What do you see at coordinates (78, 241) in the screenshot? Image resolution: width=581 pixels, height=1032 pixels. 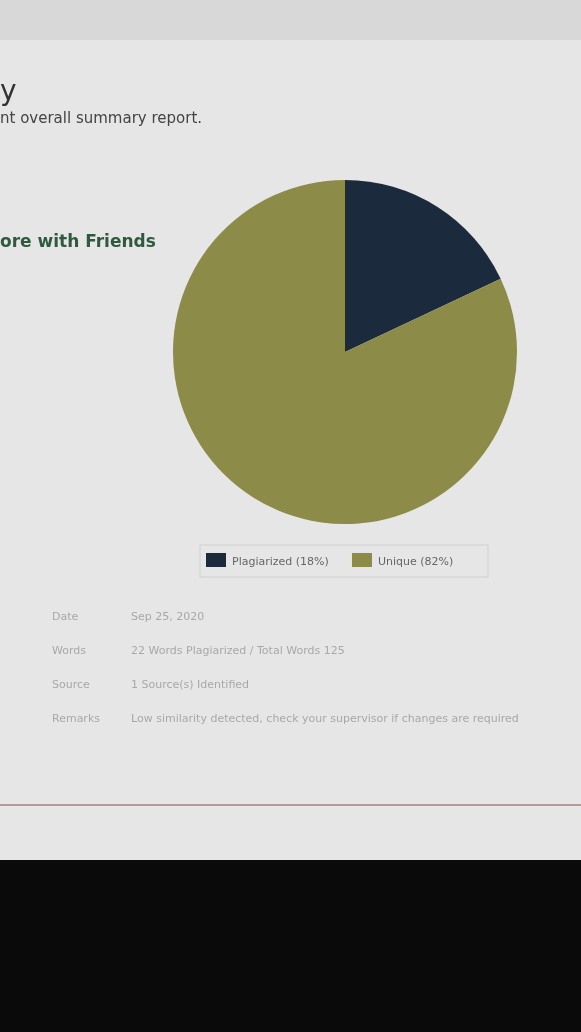 I see `text: ore with Friends` at bounding box center [78, 241].